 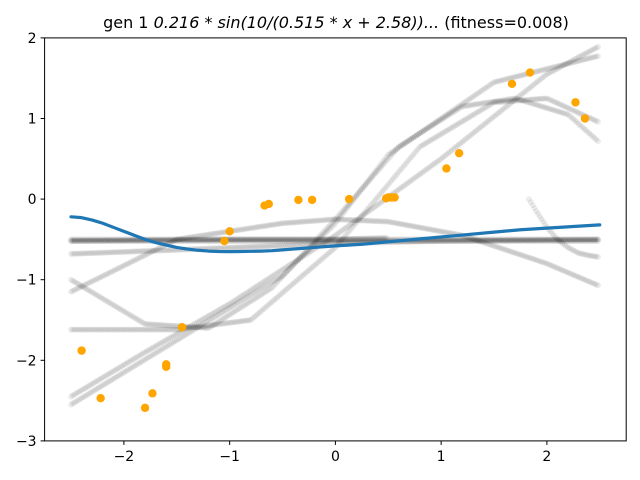 What do you see at coordinates (585, 118) in the screenshot?
I see `data-point` at bounding box center [585, 118].